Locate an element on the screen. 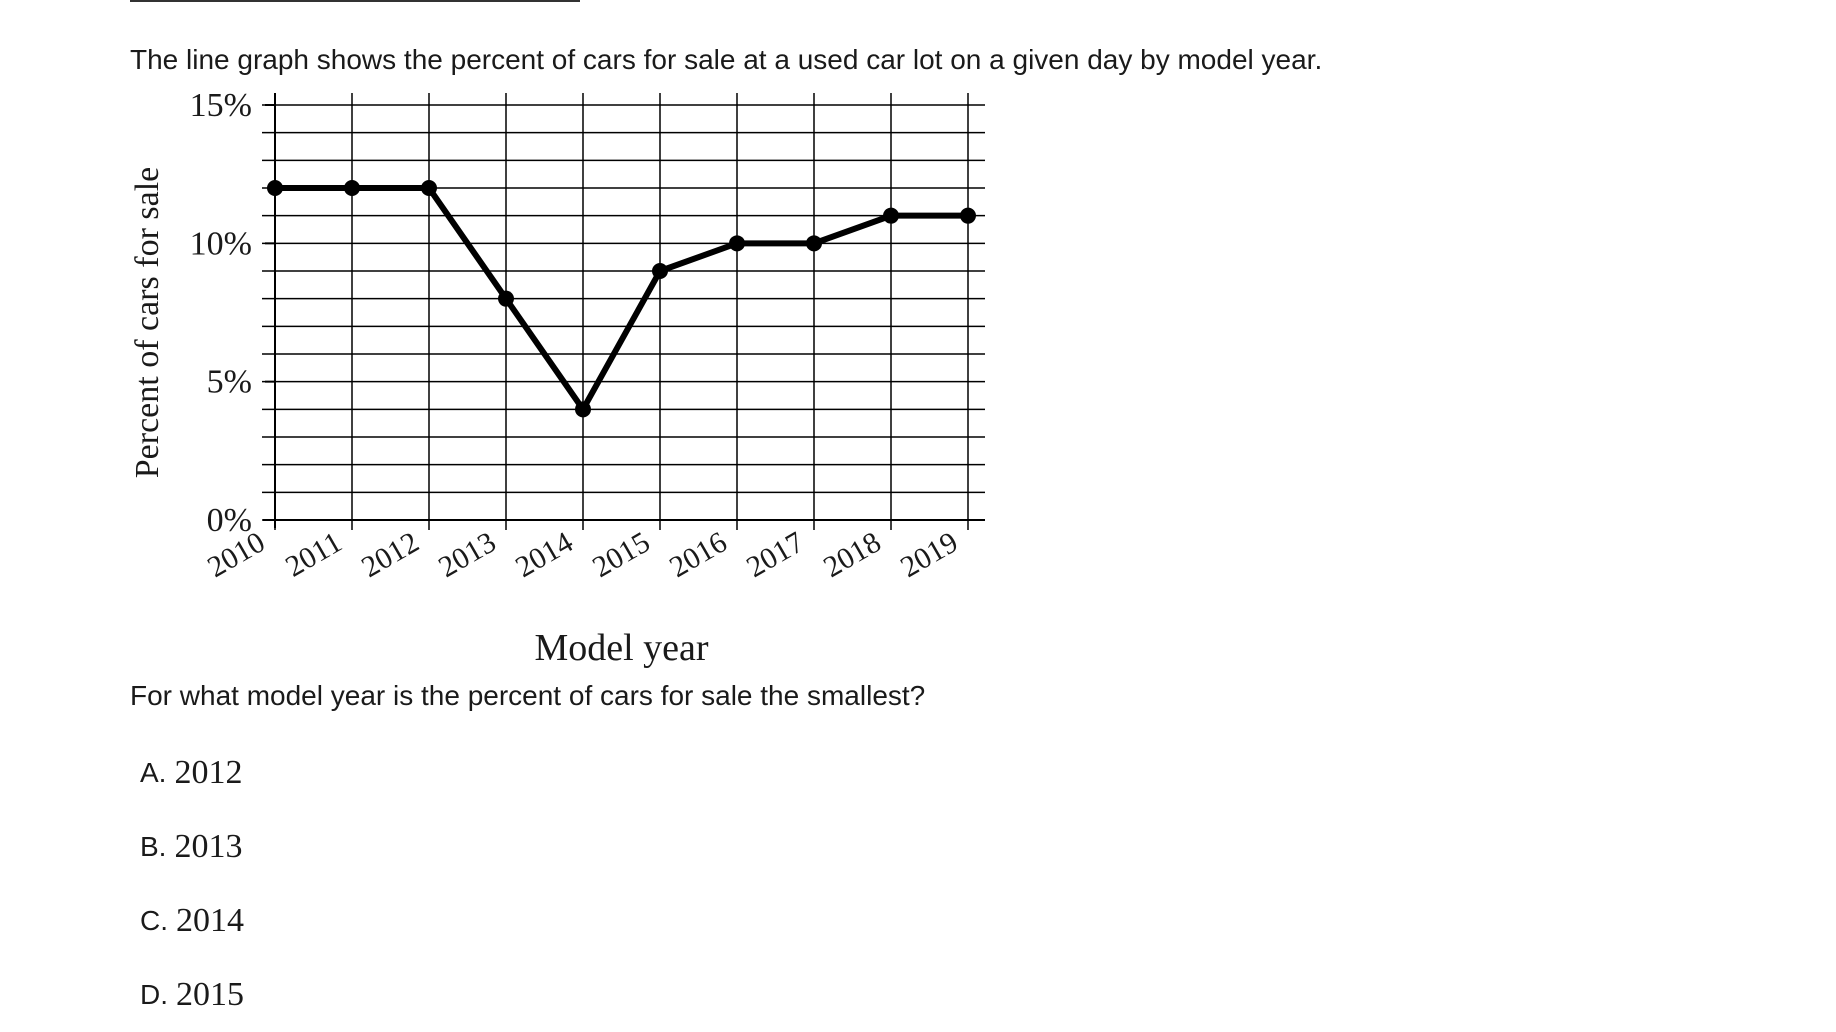 The width and height of the screenshot is (1836, 1032). choice-text: 2013 is located at coordinates (208, 846).